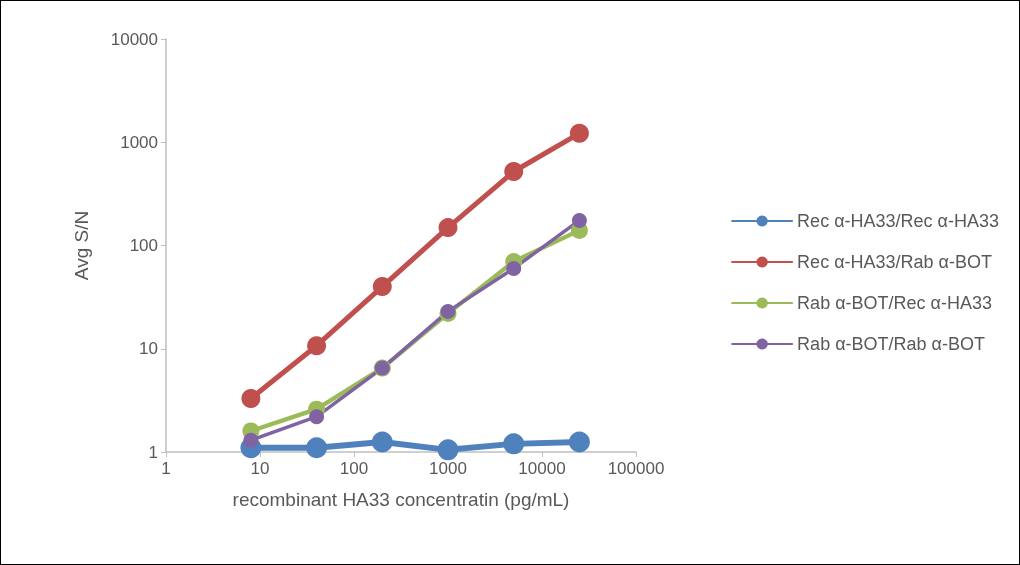 The height and width of the screenshot is (565, 1020). I want to click on x-tick-label: 1, so click(166, 468).